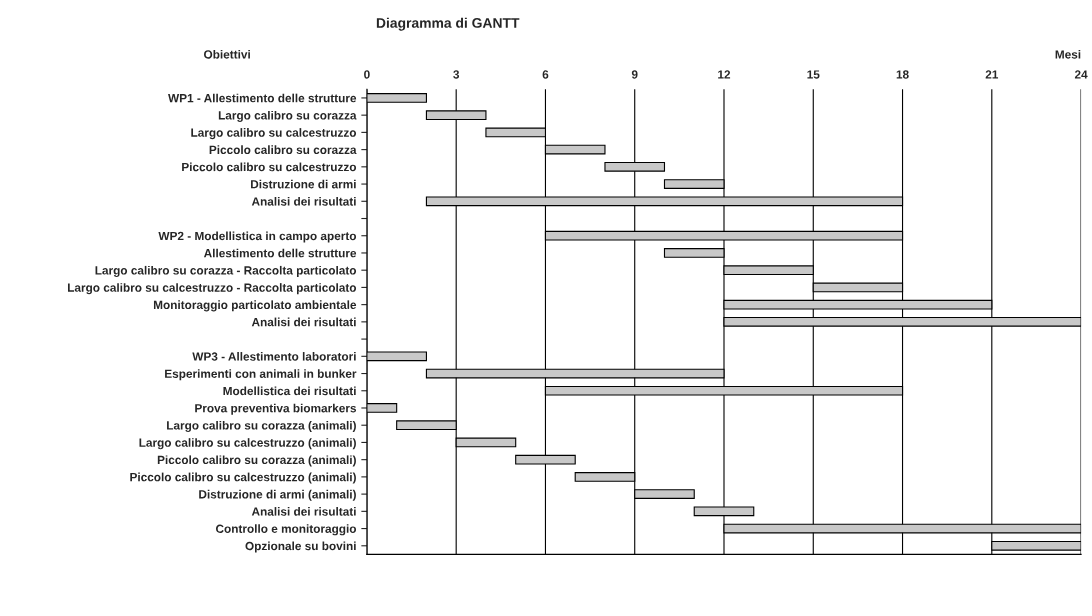 The height and width of the screenshot is (616, 1092). What do you see at coordinates (286, 530) in the screenshot?
I see `y-tick-label: Controllo e monitoraggio` at bounding box center [286, 530].